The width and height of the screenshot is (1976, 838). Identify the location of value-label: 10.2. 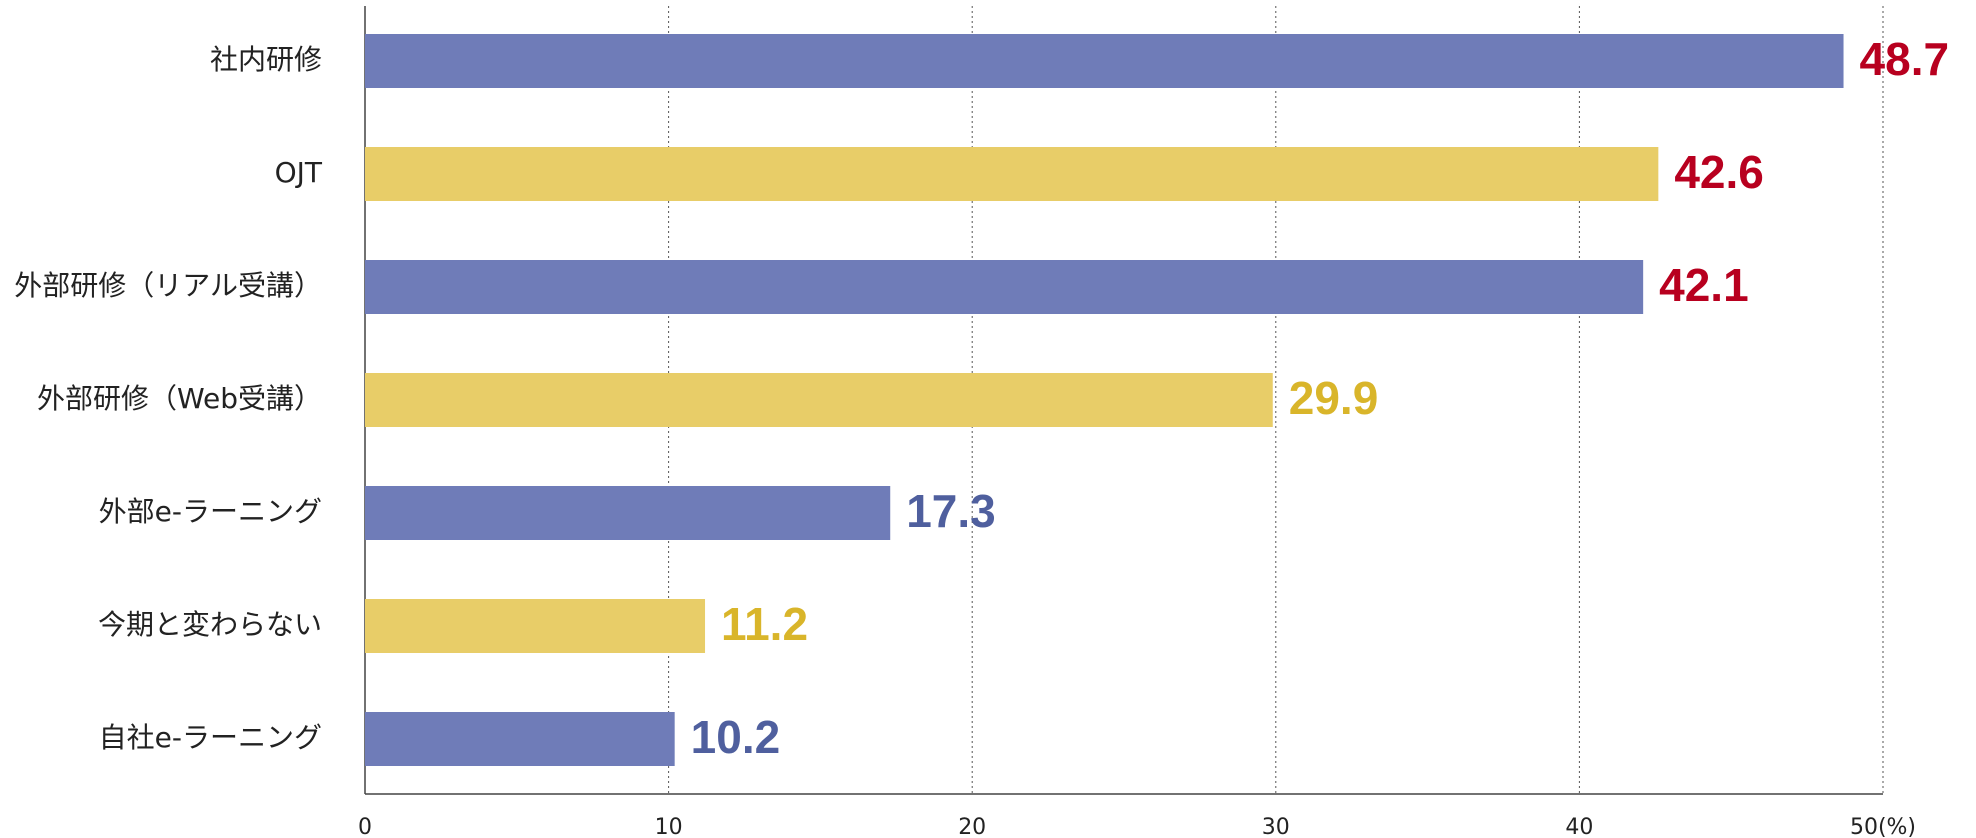
(736, 737).